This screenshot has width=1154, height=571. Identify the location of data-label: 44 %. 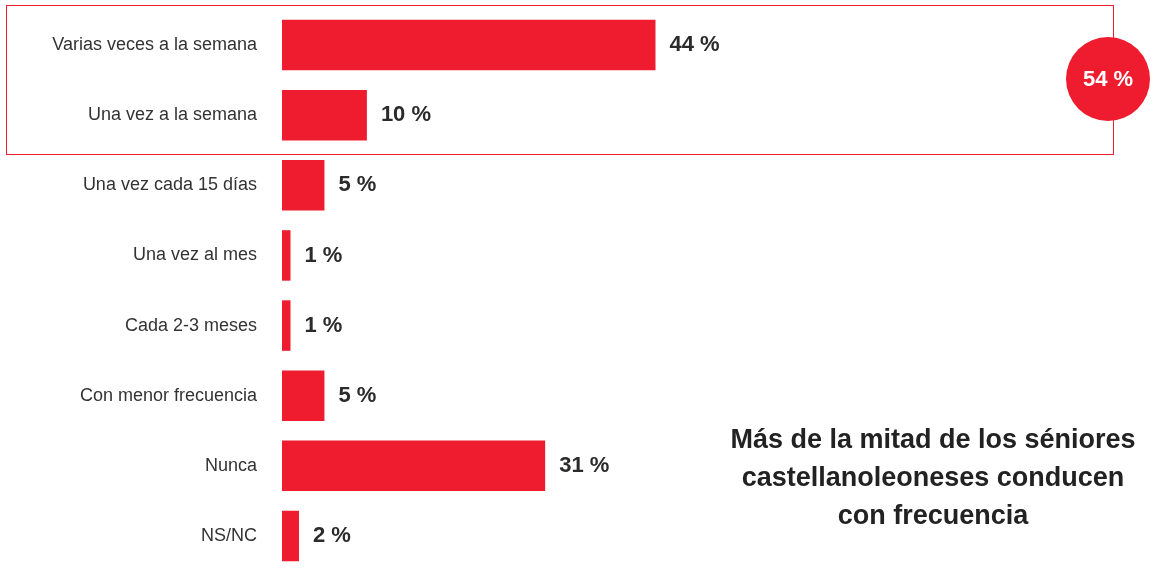
(694, 44).